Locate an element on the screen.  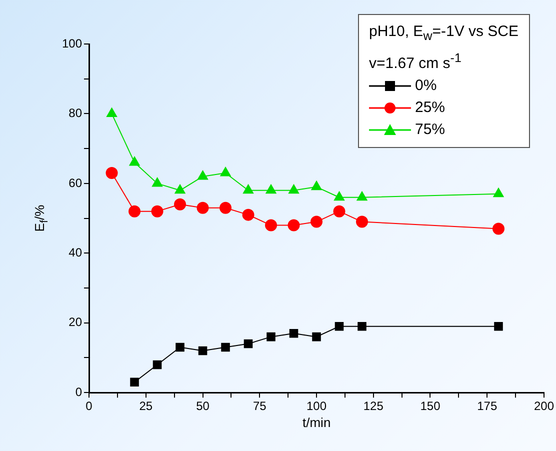
x-tick-label: 100 is located at coordinates (316, 406).